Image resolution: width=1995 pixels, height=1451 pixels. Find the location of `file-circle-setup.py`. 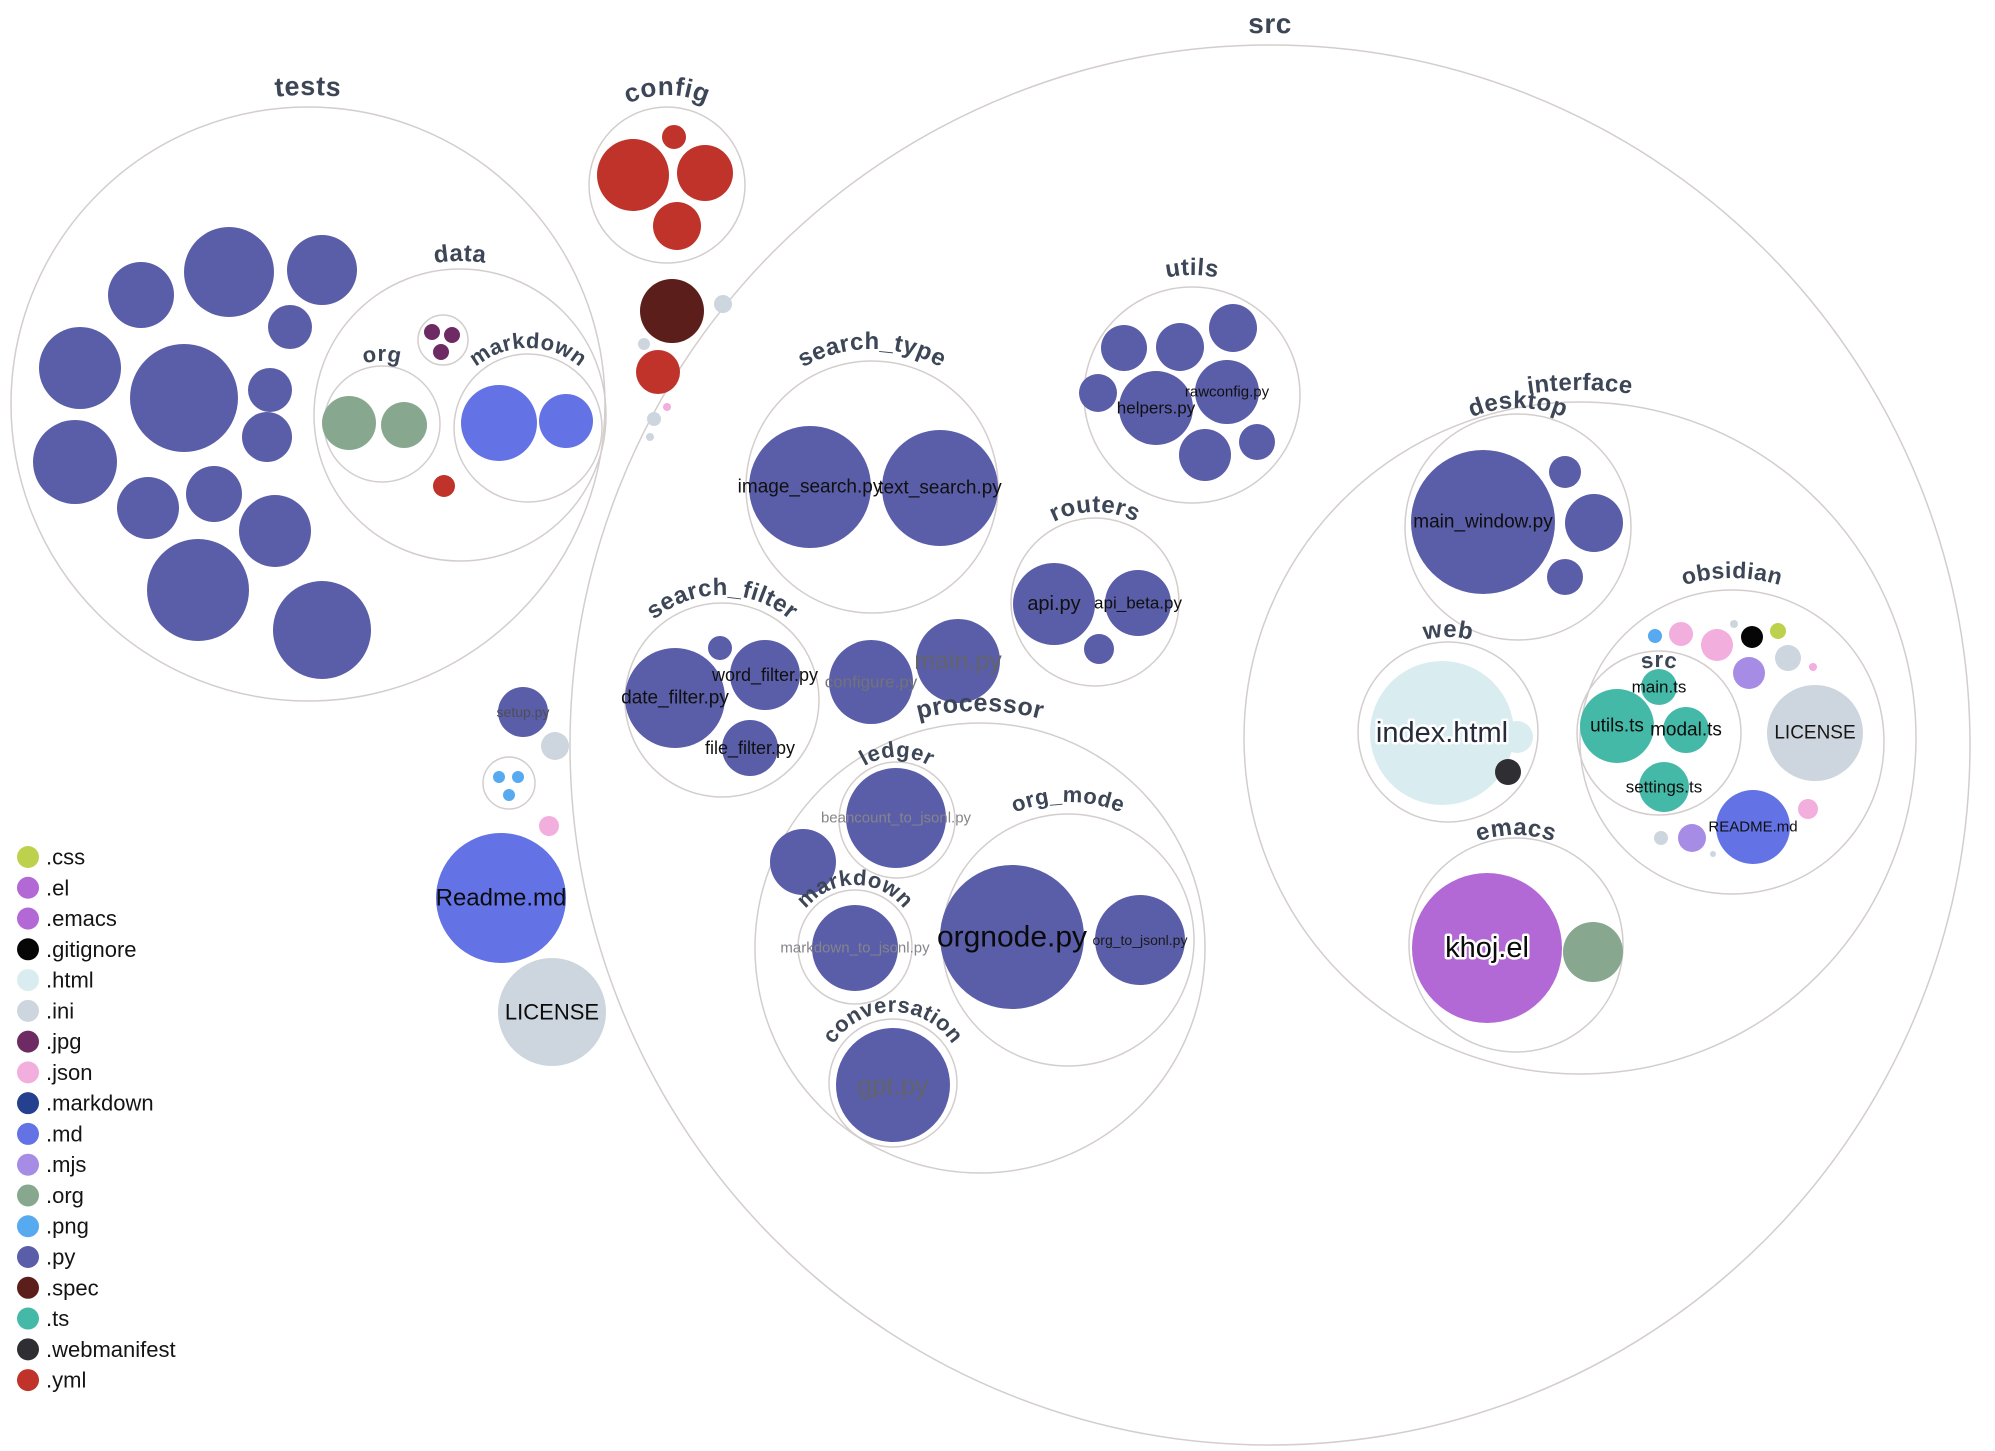

file-circle-setup.py is located at coordinates (523, 712).